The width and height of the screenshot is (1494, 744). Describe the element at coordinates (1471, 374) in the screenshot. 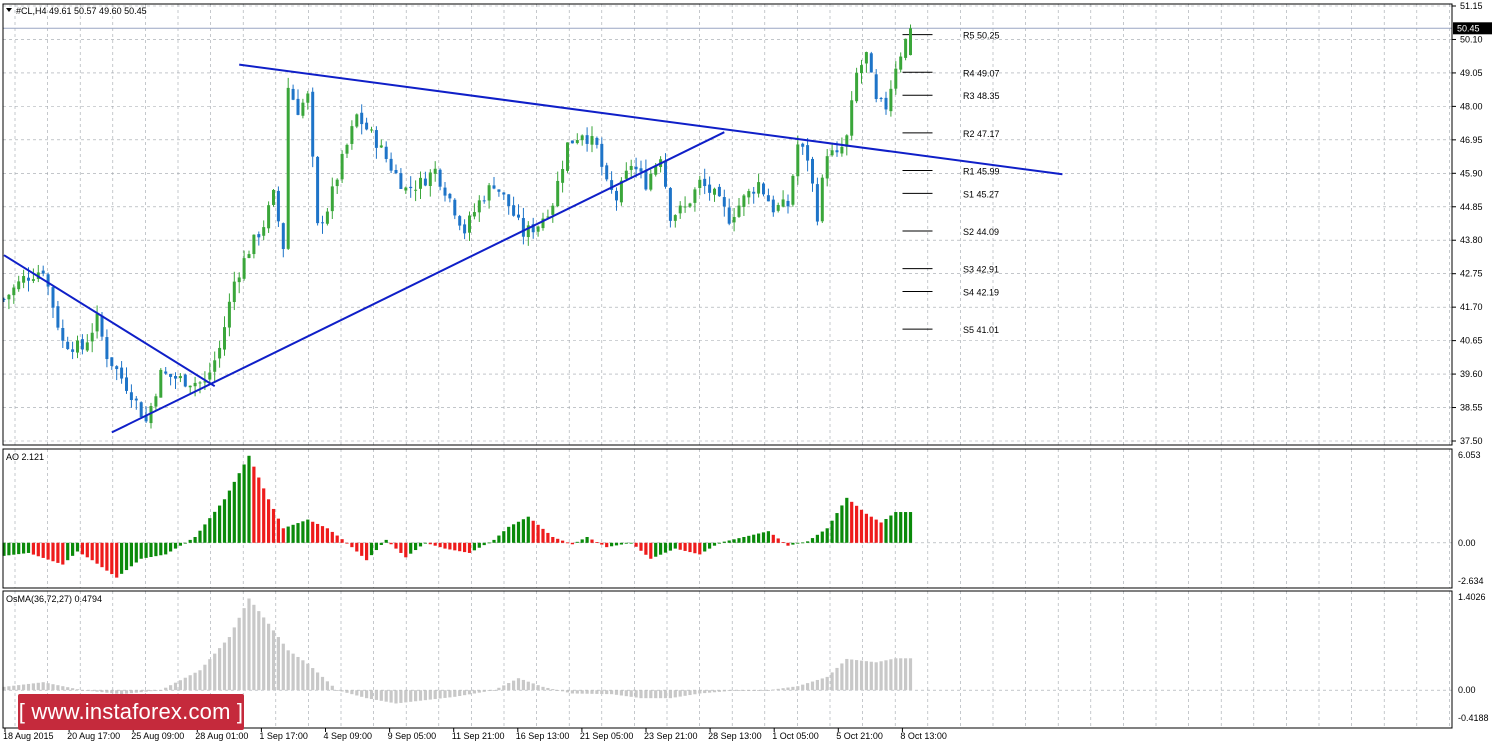

I see `y-tick-label: 39.60` at that location.